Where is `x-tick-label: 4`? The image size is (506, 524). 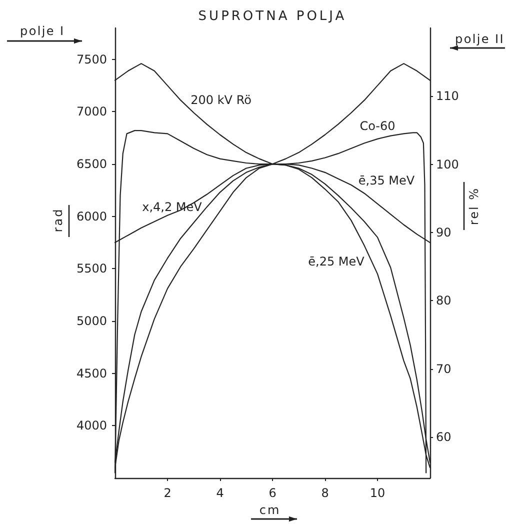 x-tick-label: 4 is located at coordinates (220, 493).